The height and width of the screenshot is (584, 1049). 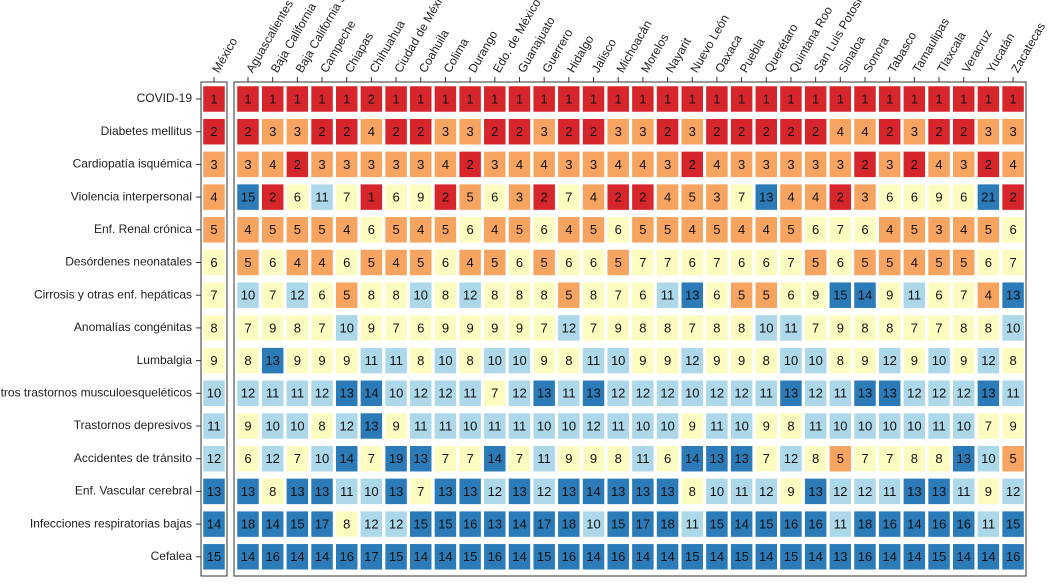 I want to click on row-label: Cirrosis y otras enf. hepáticas, so click(x=113, y=294).